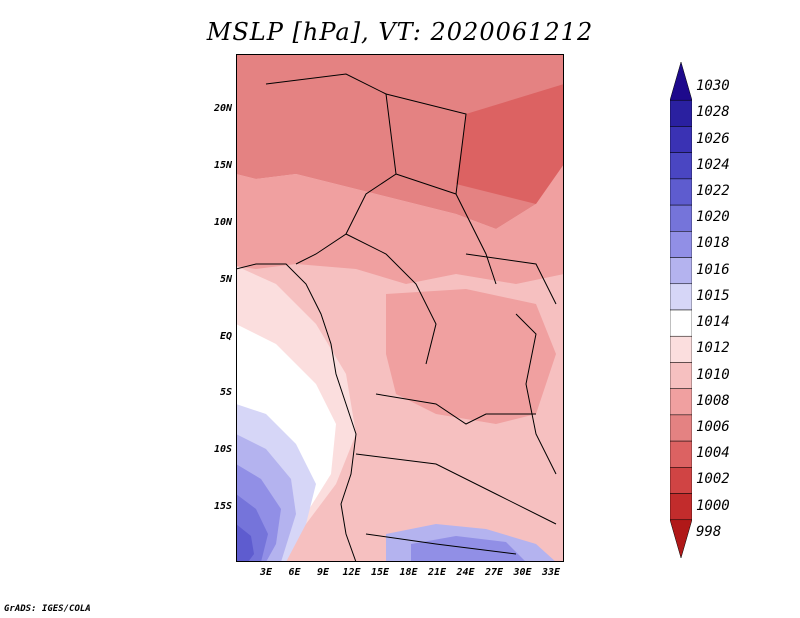 Image resolution: width=800 pixels, height=618 pixels. What do you see at coordinates (222, 449) in the screenshot?
I see `lat-label: 10S` at bounding box center [222, 449].